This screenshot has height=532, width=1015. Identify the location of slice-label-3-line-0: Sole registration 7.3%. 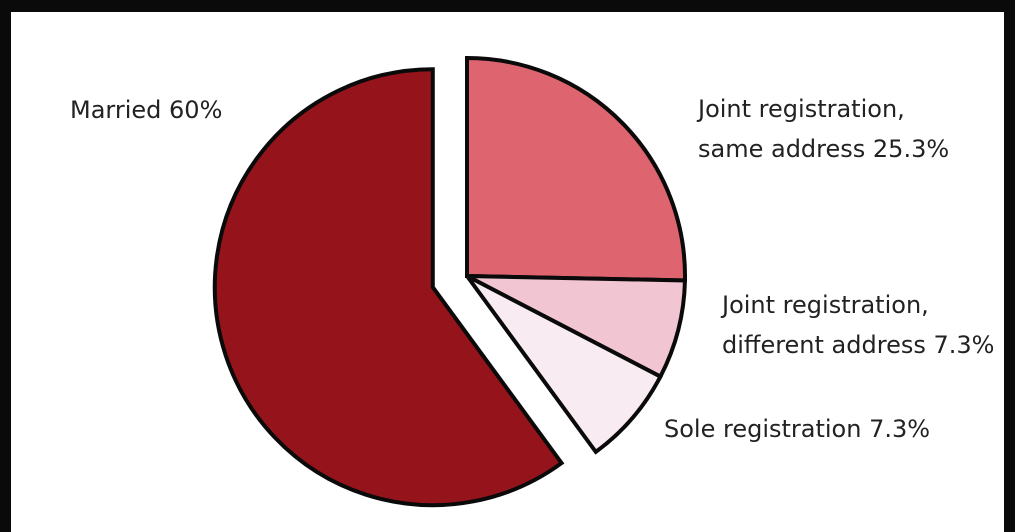
(797, 429).